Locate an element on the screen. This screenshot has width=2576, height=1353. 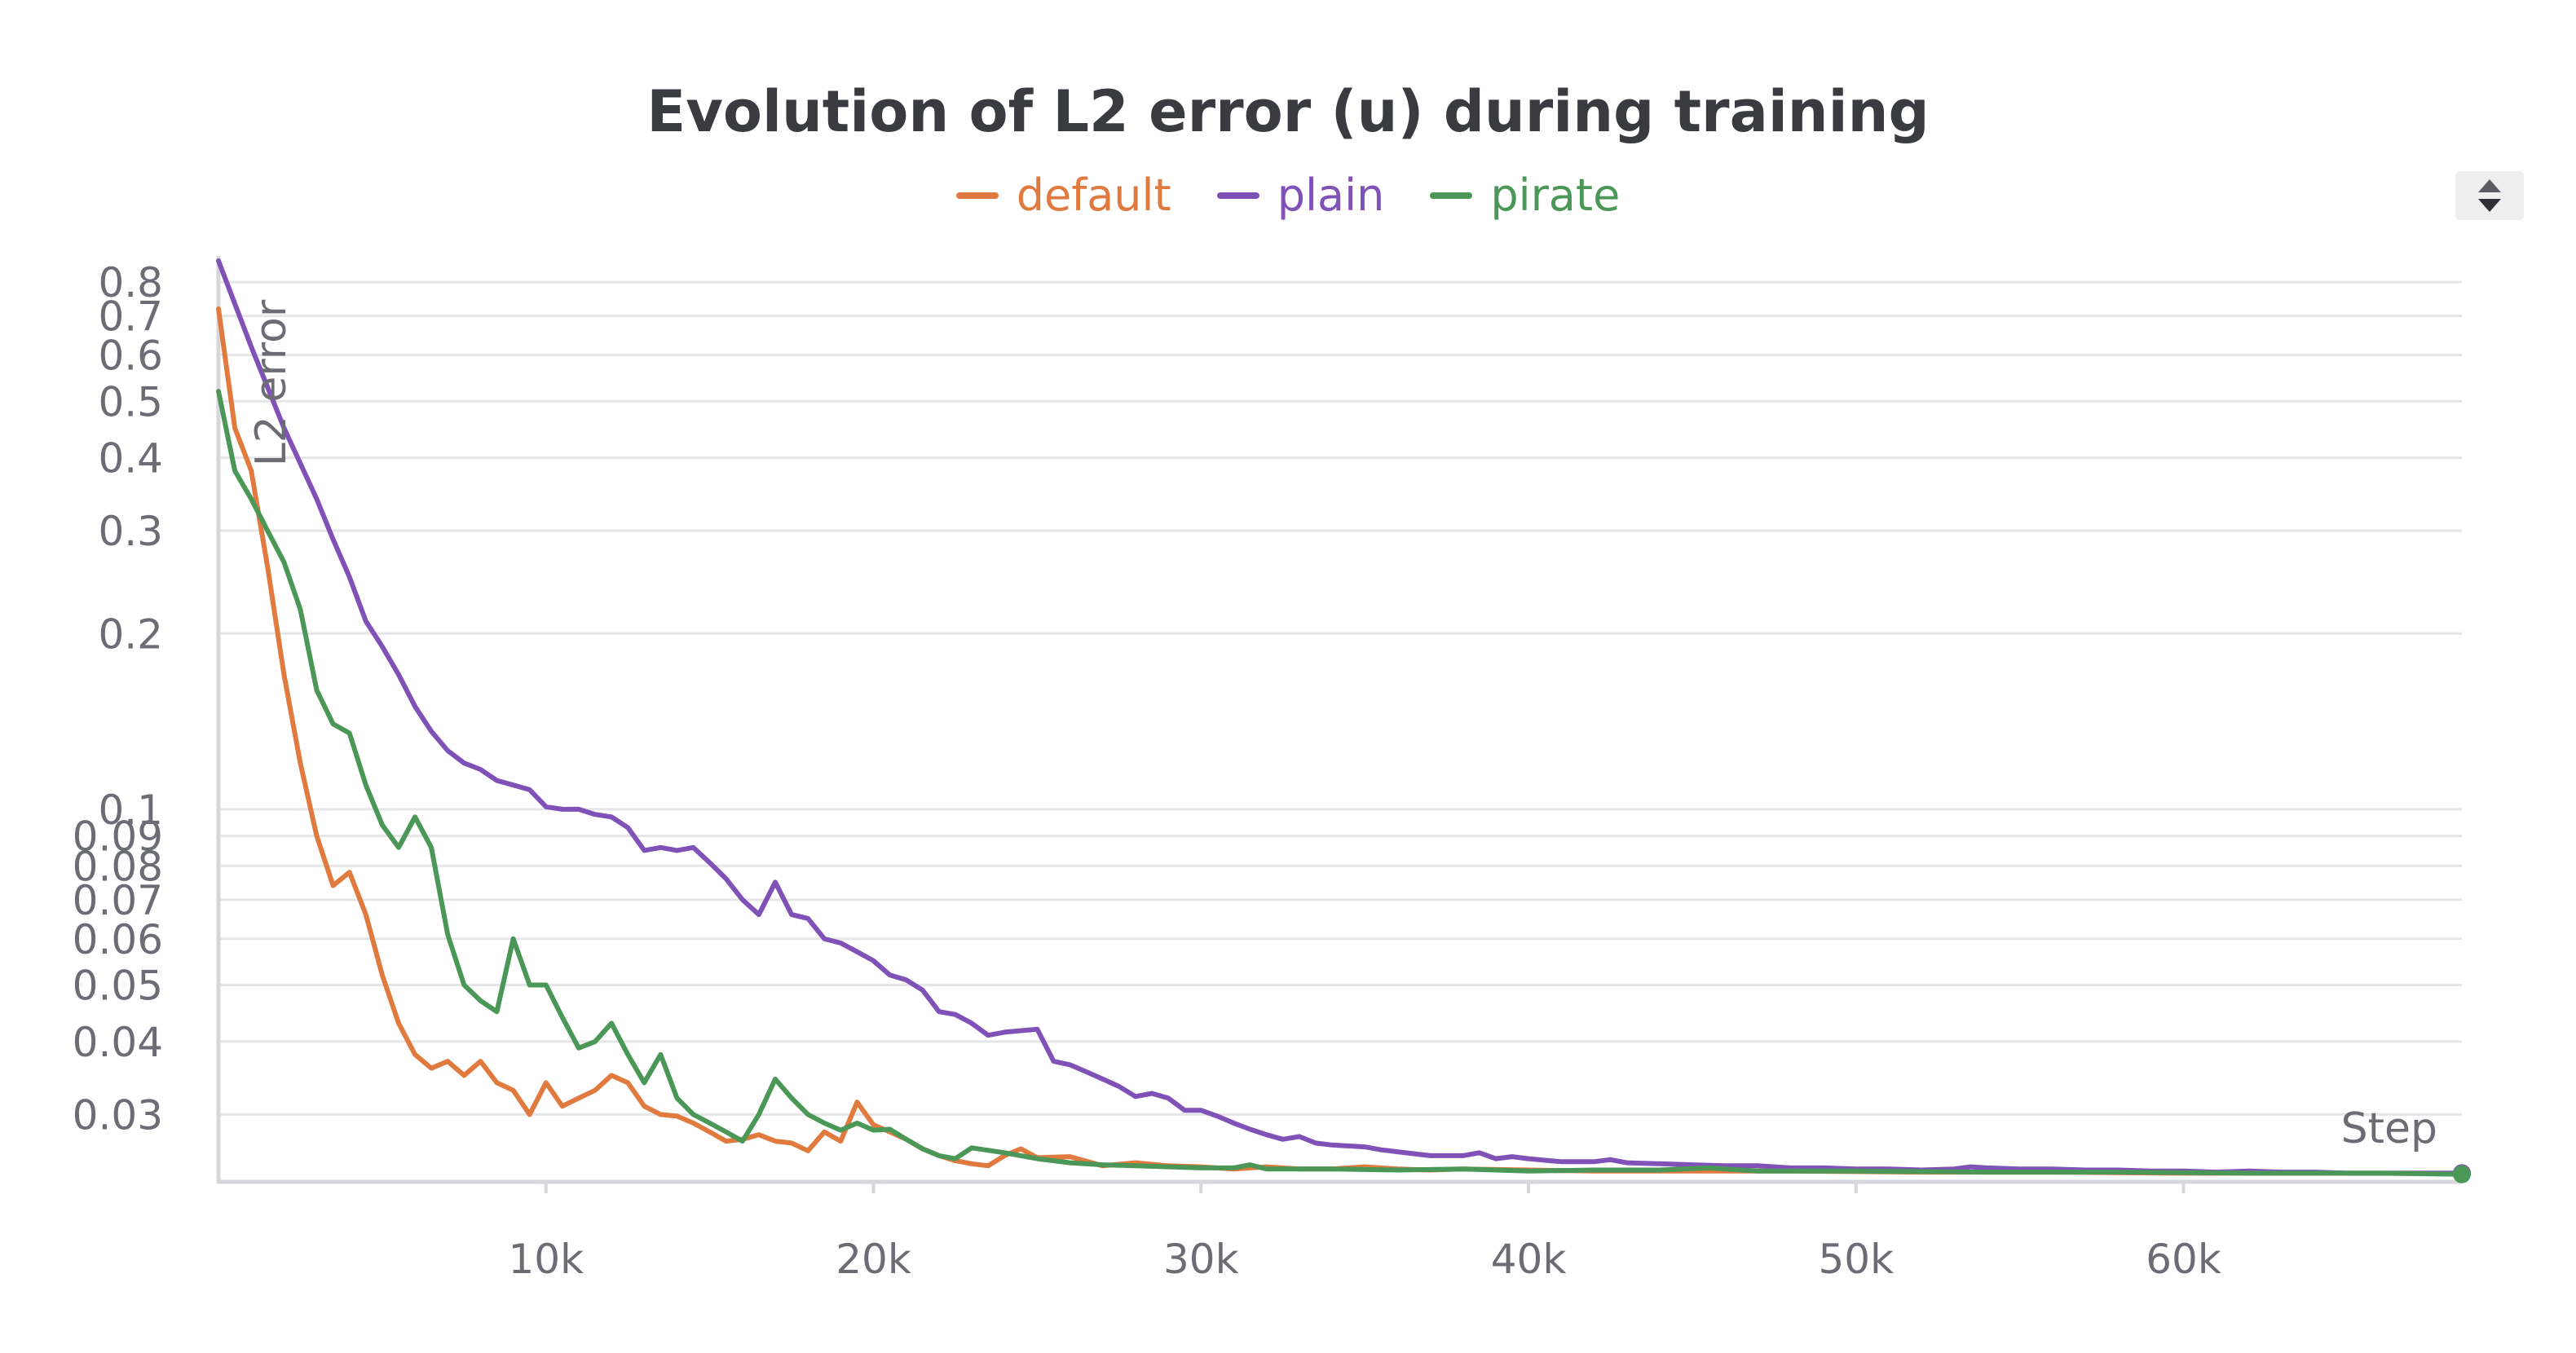
legend-scroll-widget is located at coordinates (2489, 195).